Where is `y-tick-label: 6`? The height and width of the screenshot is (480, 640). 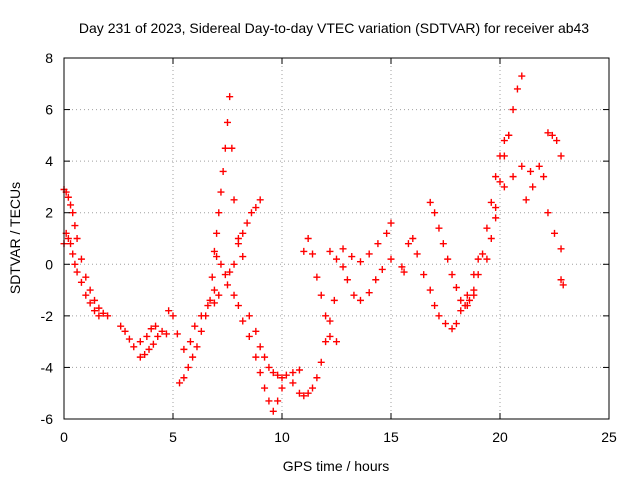
y-tick-label: 6 is located at coordinates (49, 110).